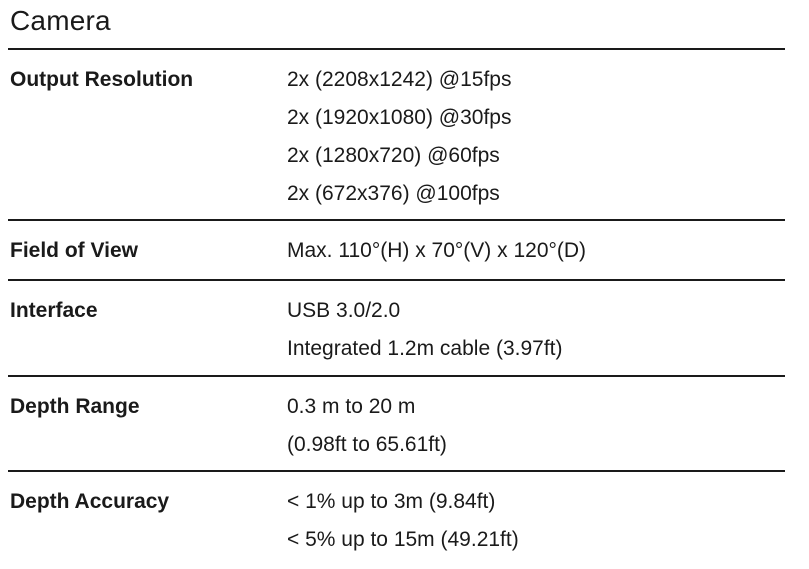 This screenshot has width=809, height=569. Describe the element at coordinates (393, 155) in the screenshot. I see `spec-value: 2x (1280x720) @60fps` at that location.